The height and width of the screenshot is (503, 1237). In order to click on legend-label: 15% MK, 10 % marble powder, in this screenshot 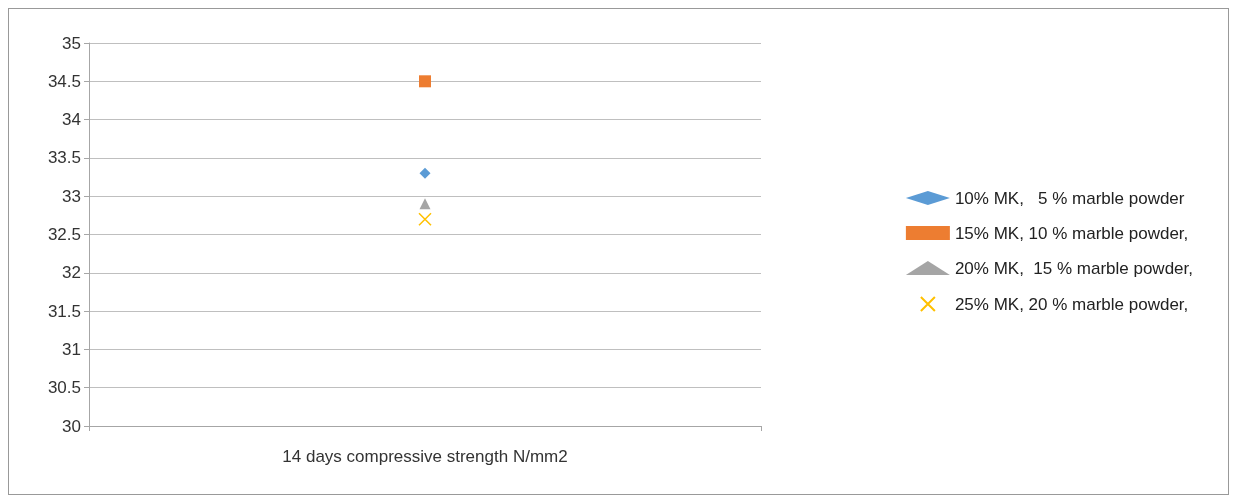, I will do `click(1071, 233)`.